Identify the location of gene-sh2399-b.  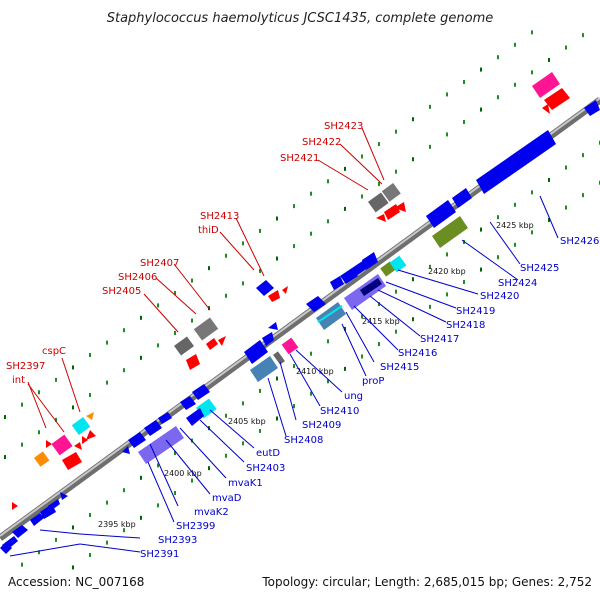
(137, 440).